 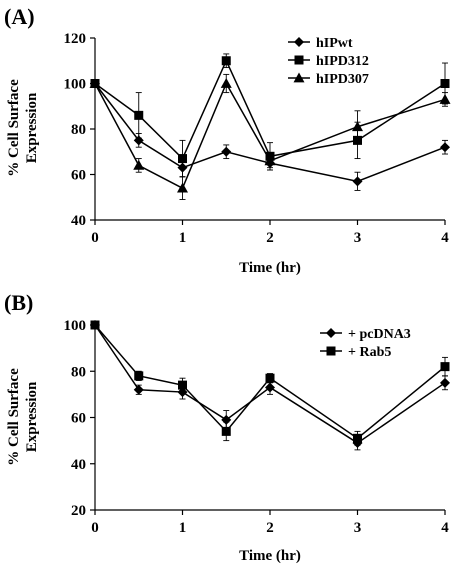 I want to click on y-axis-title-a-line1: % Cell Surface, so click(x=14, y=128).